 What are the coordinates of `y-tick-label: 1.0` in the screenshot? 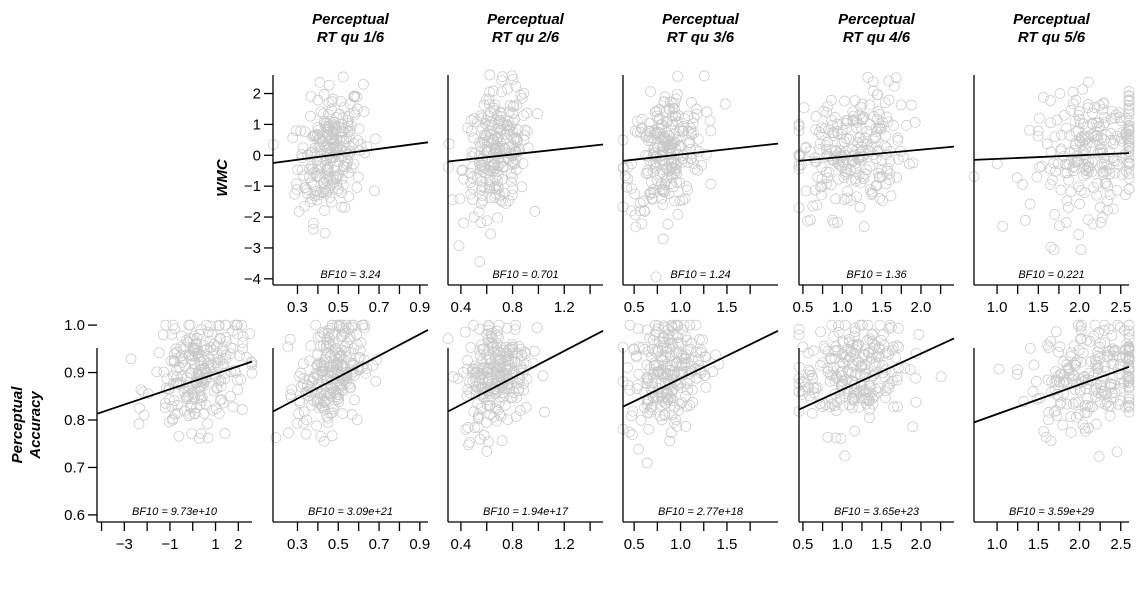 It's located at (74, 325).